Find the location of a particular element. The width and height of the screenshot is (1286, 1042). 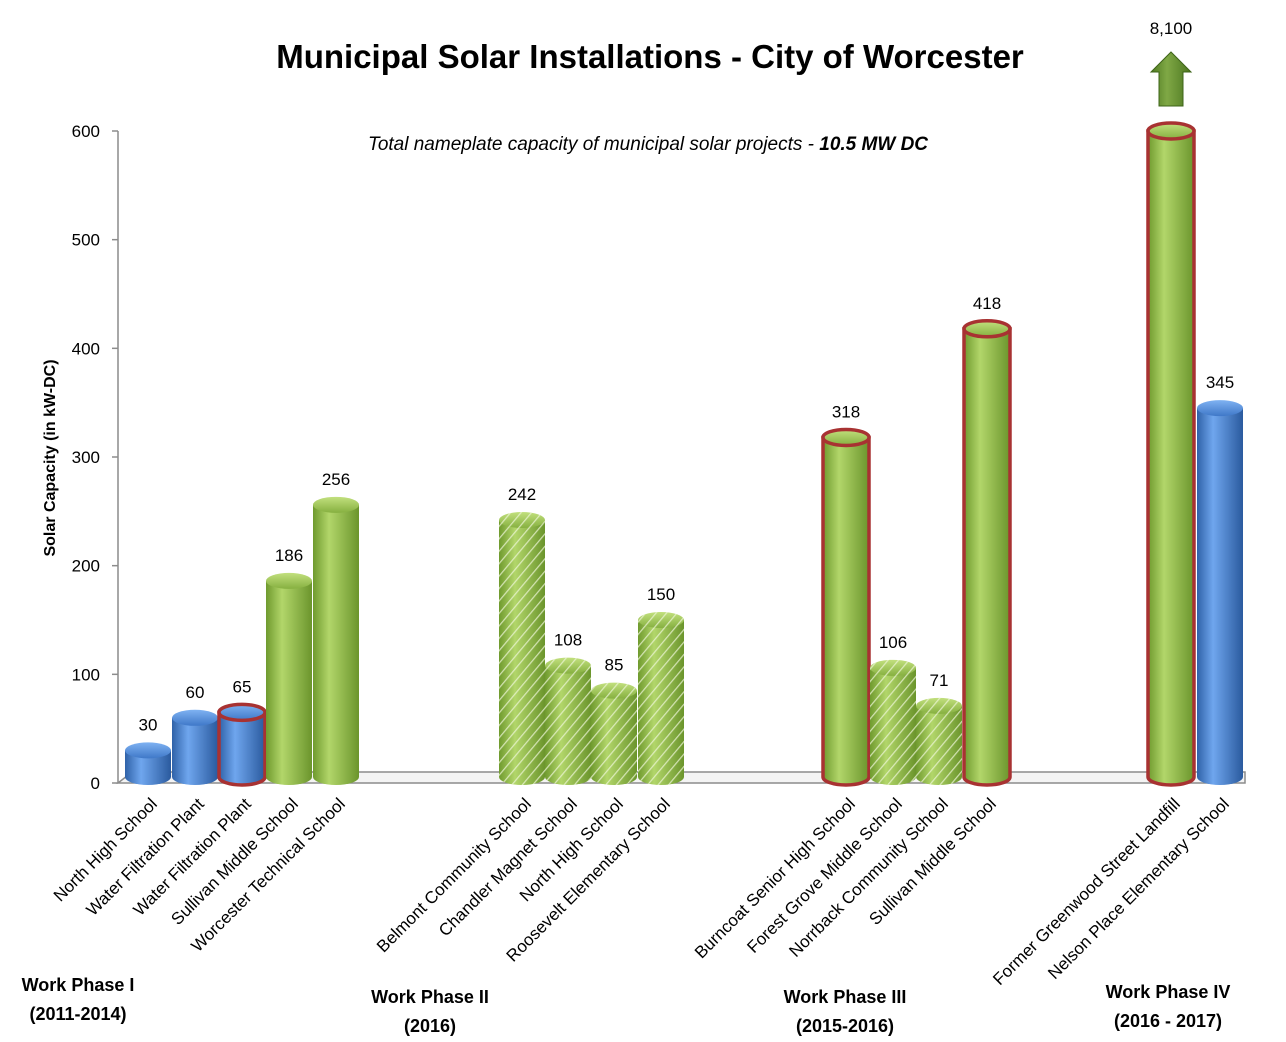

data-label: 256 is located at coordinates (336, 479).